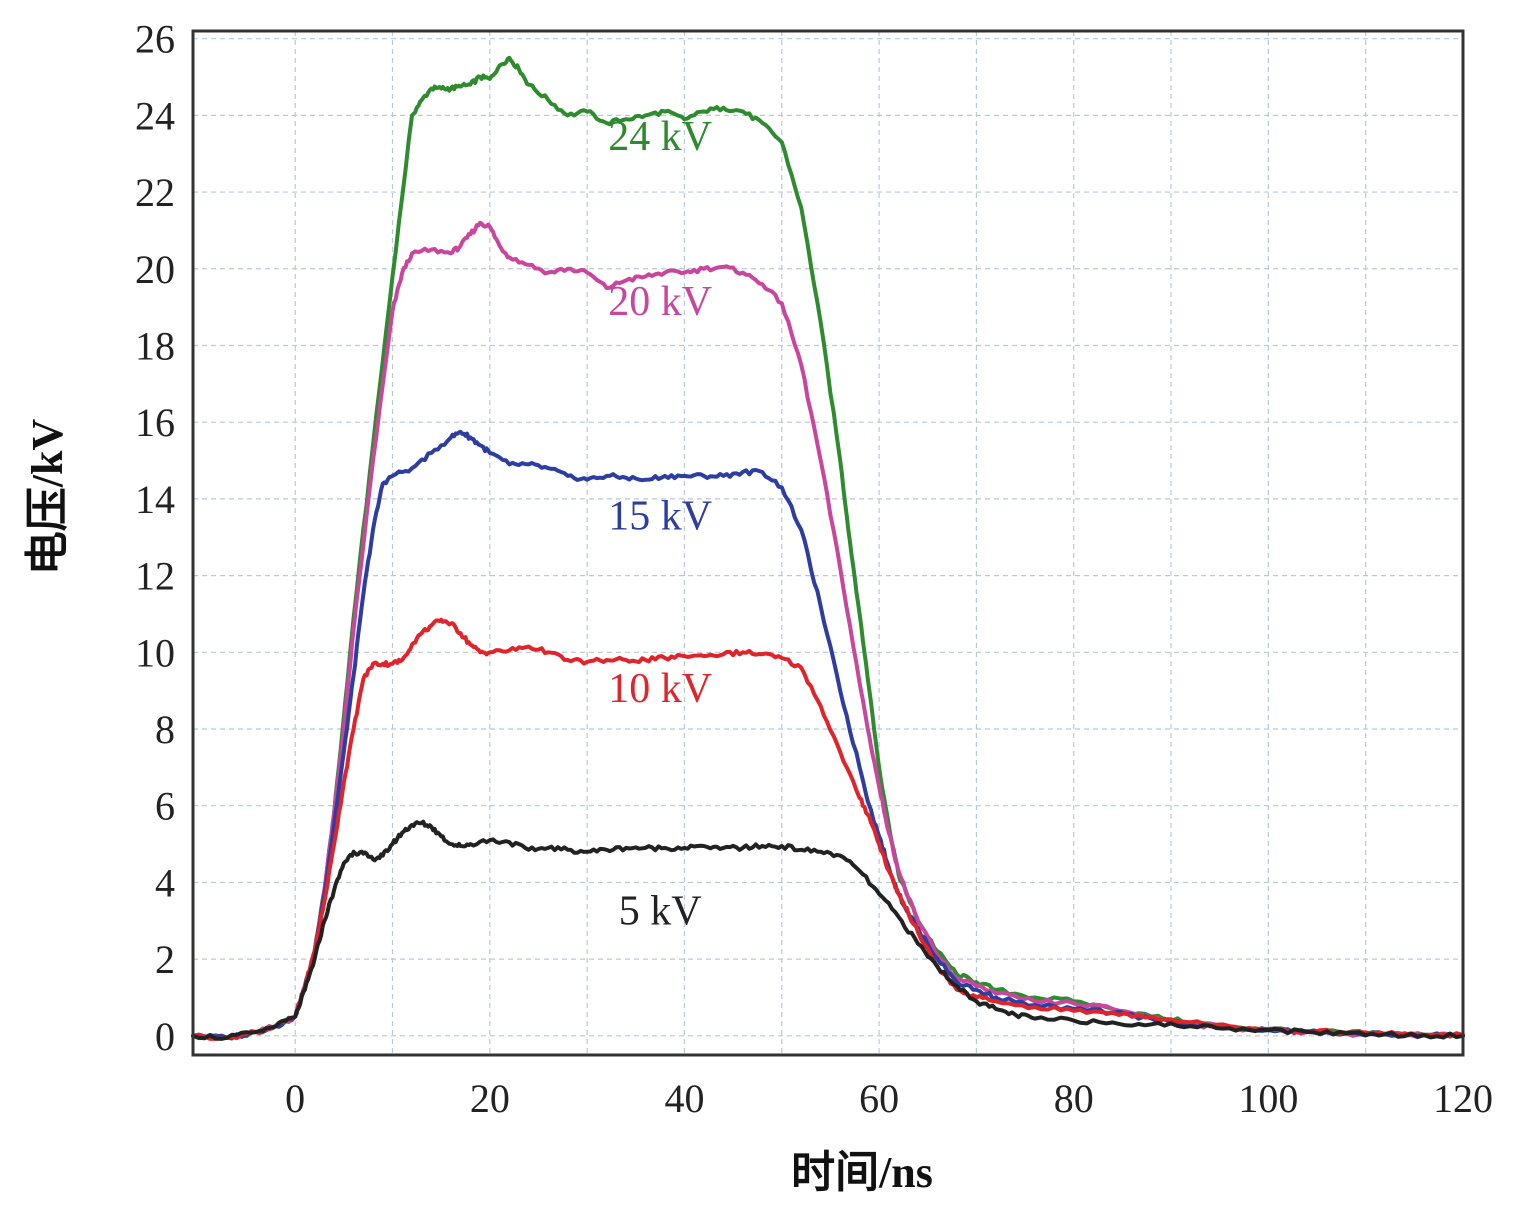 This screenshot has width=1532, height=1227. What do you see at coordinates (155, 345) in the screenshot?
I see `y-tick-label: 18` at bounding box center [155, 345].